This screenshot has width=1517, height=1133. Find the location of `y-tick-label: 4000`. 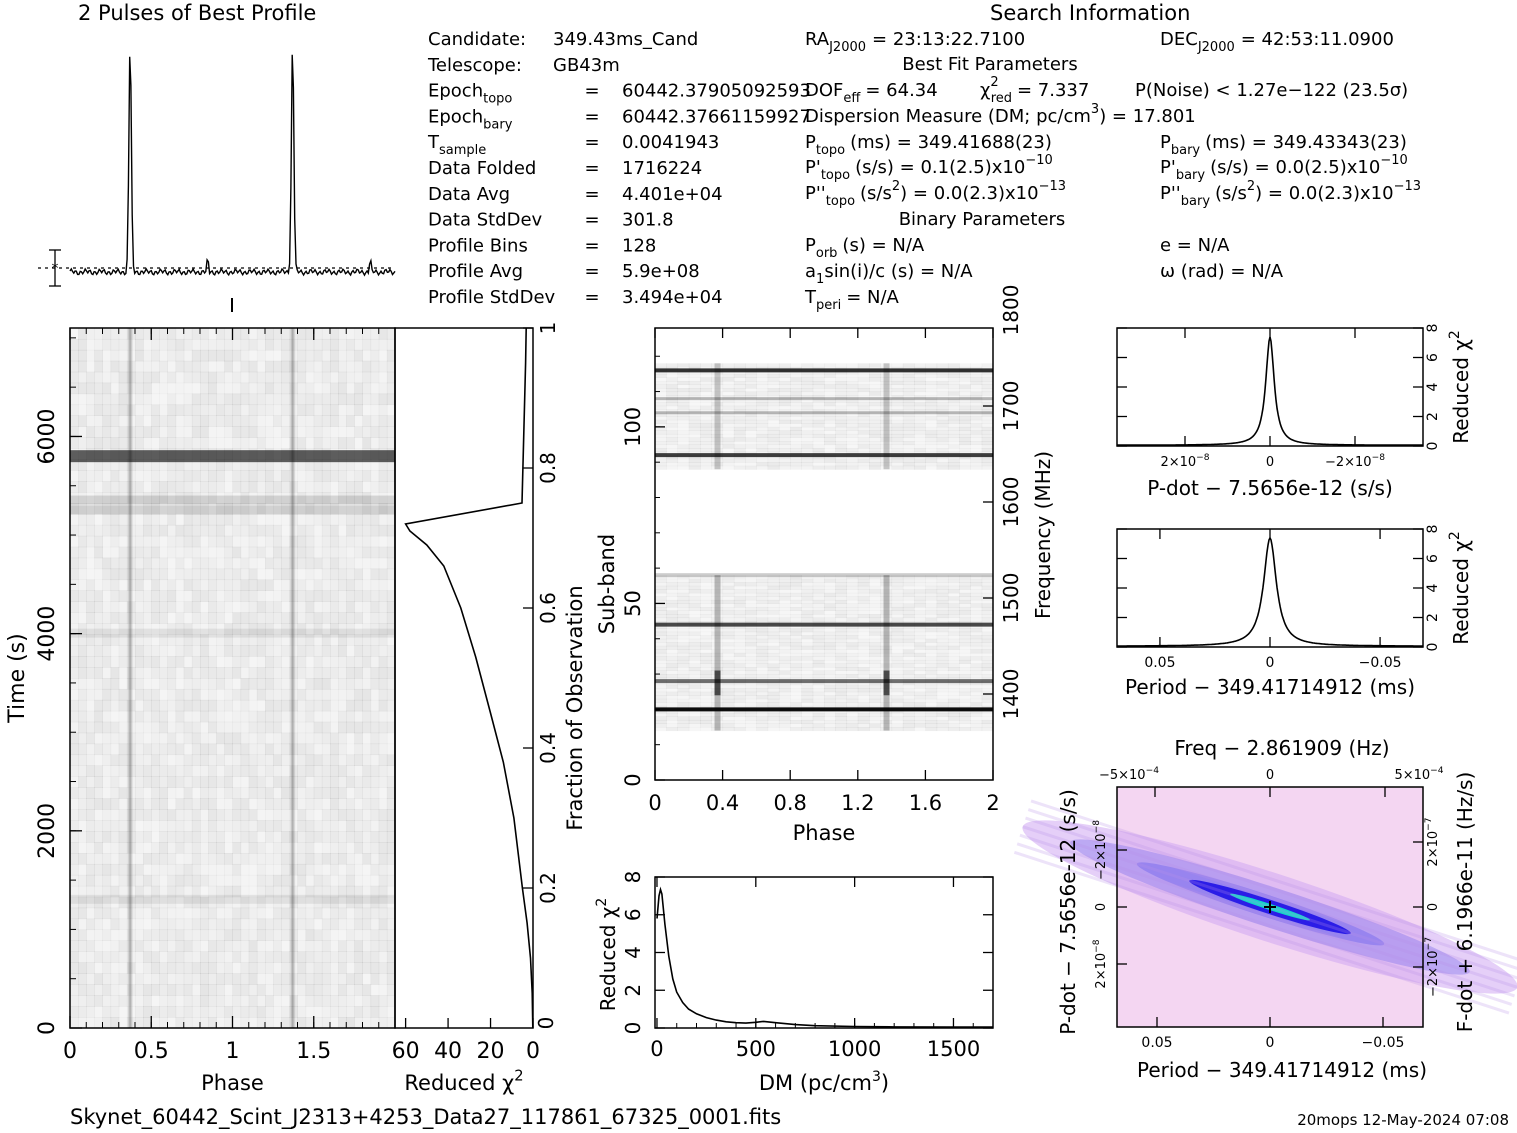

y-tick-label: 4000 is located at coordinates (47, 634).